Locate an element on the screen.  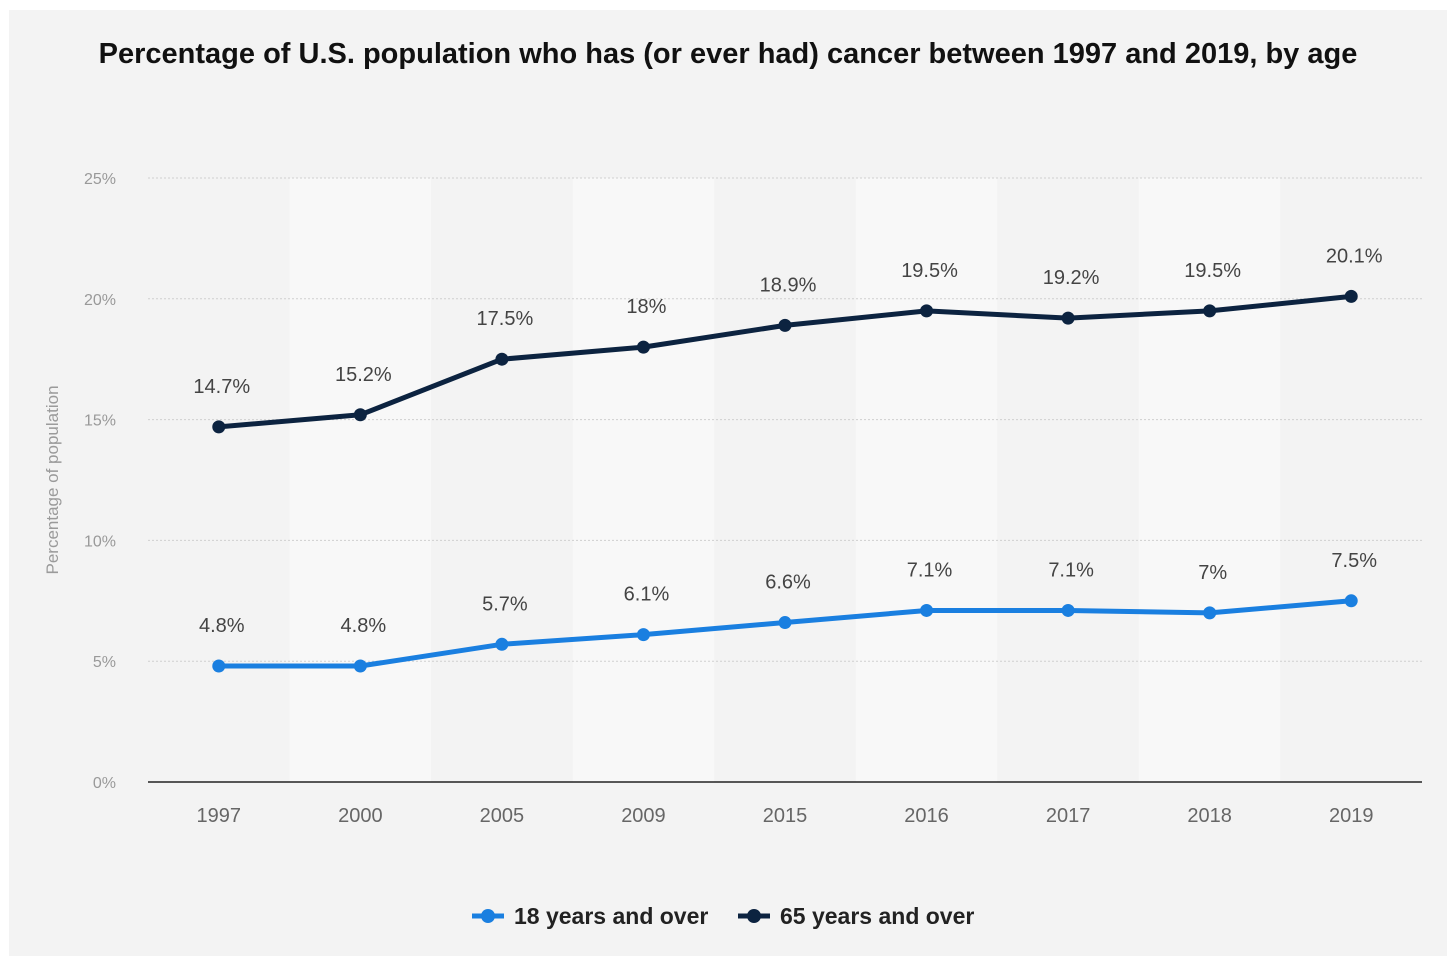
data-label: 18.9% is located at coordinates (788, 285).